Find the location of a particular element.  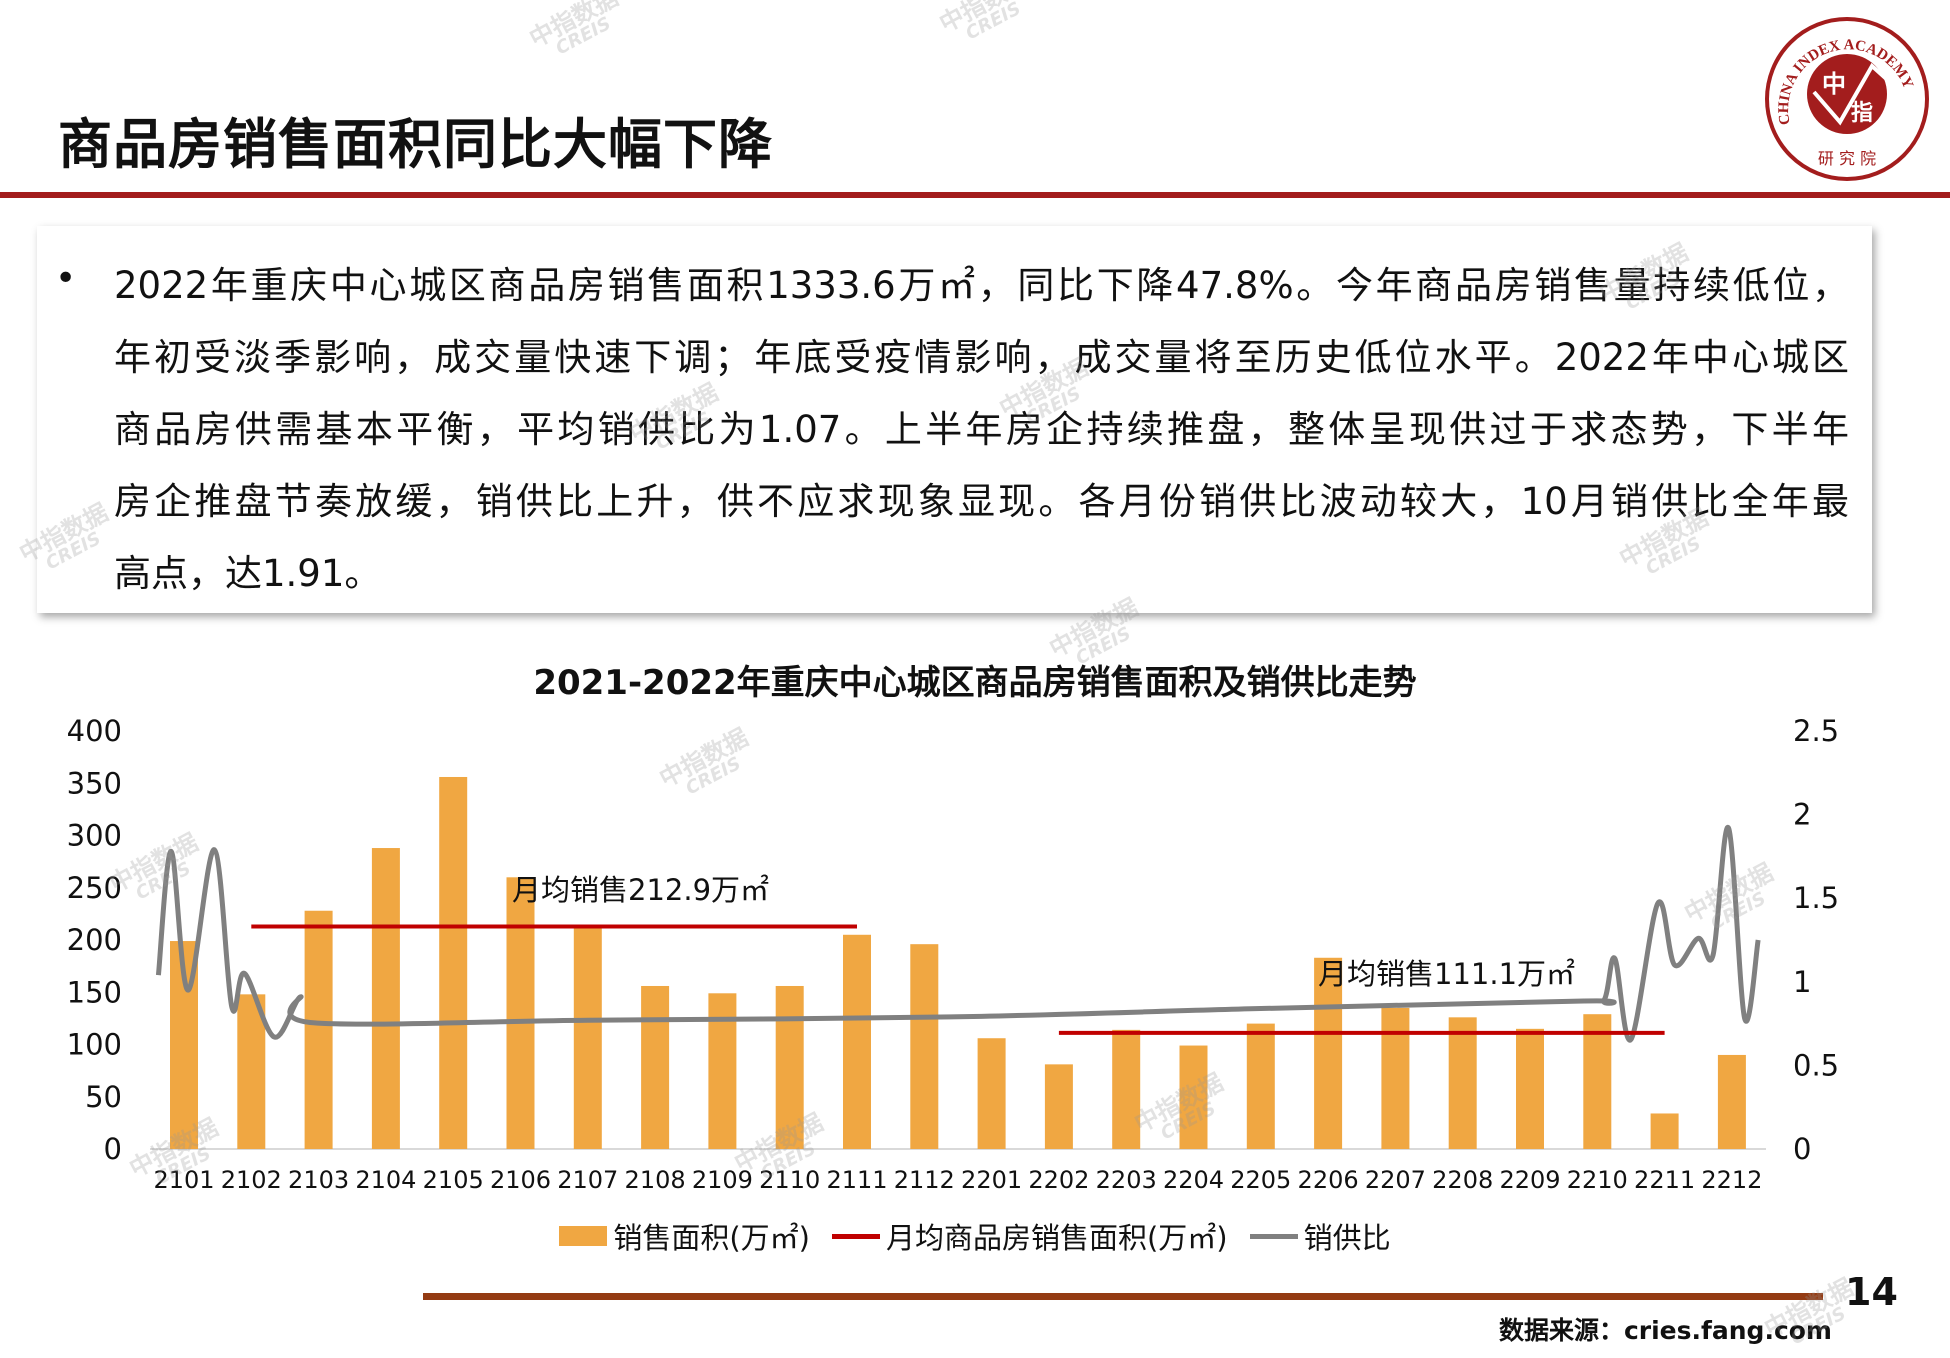

y-right-tick-label: 2.5 is located at coordinates (1816, 731).